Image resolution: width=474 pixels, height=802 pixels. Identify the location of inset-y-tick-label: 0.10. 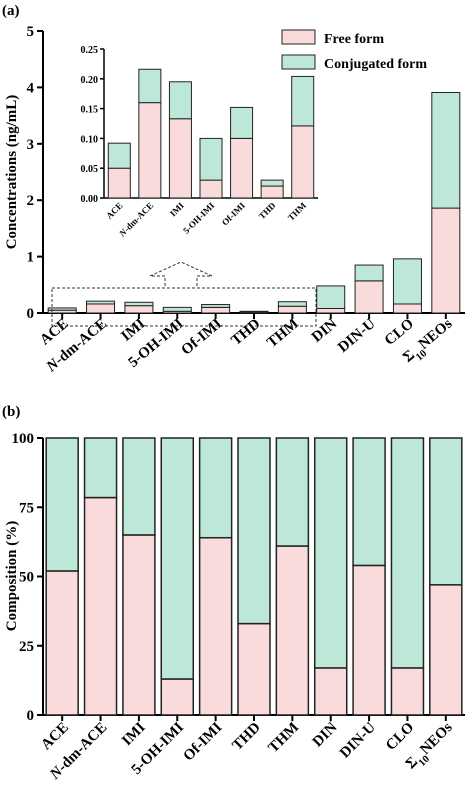
(90, 139).